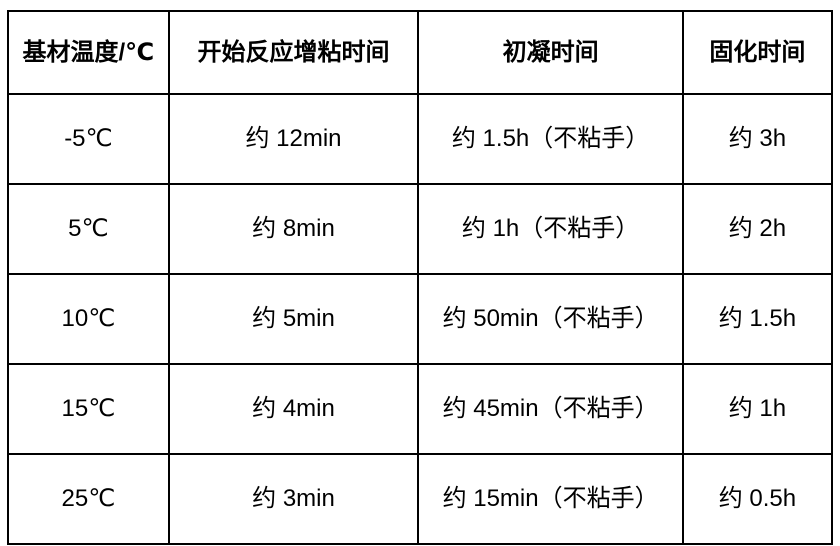  Describe the element at coordinates (293, 499) in the screenshot. I see `cell-thickening-start-time: 约 3min` at that location.